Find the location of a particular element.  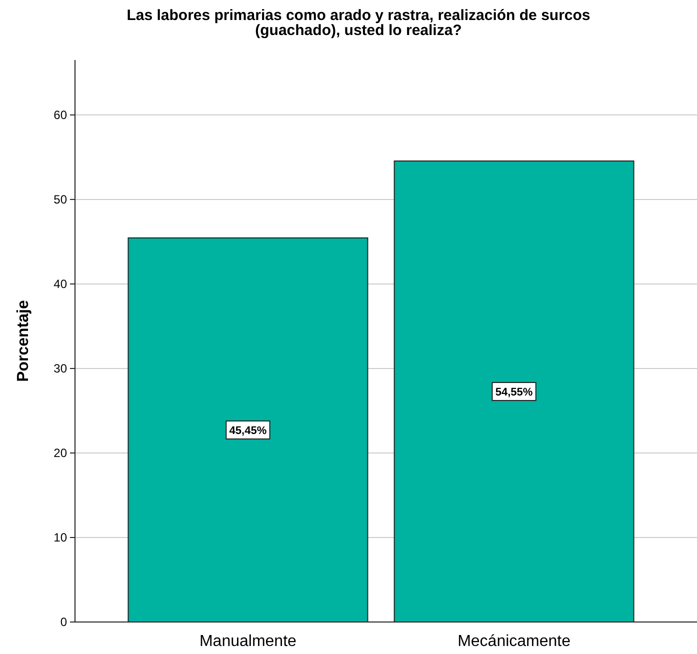

data-label: 45,45% is located at coordinates (248, 430).